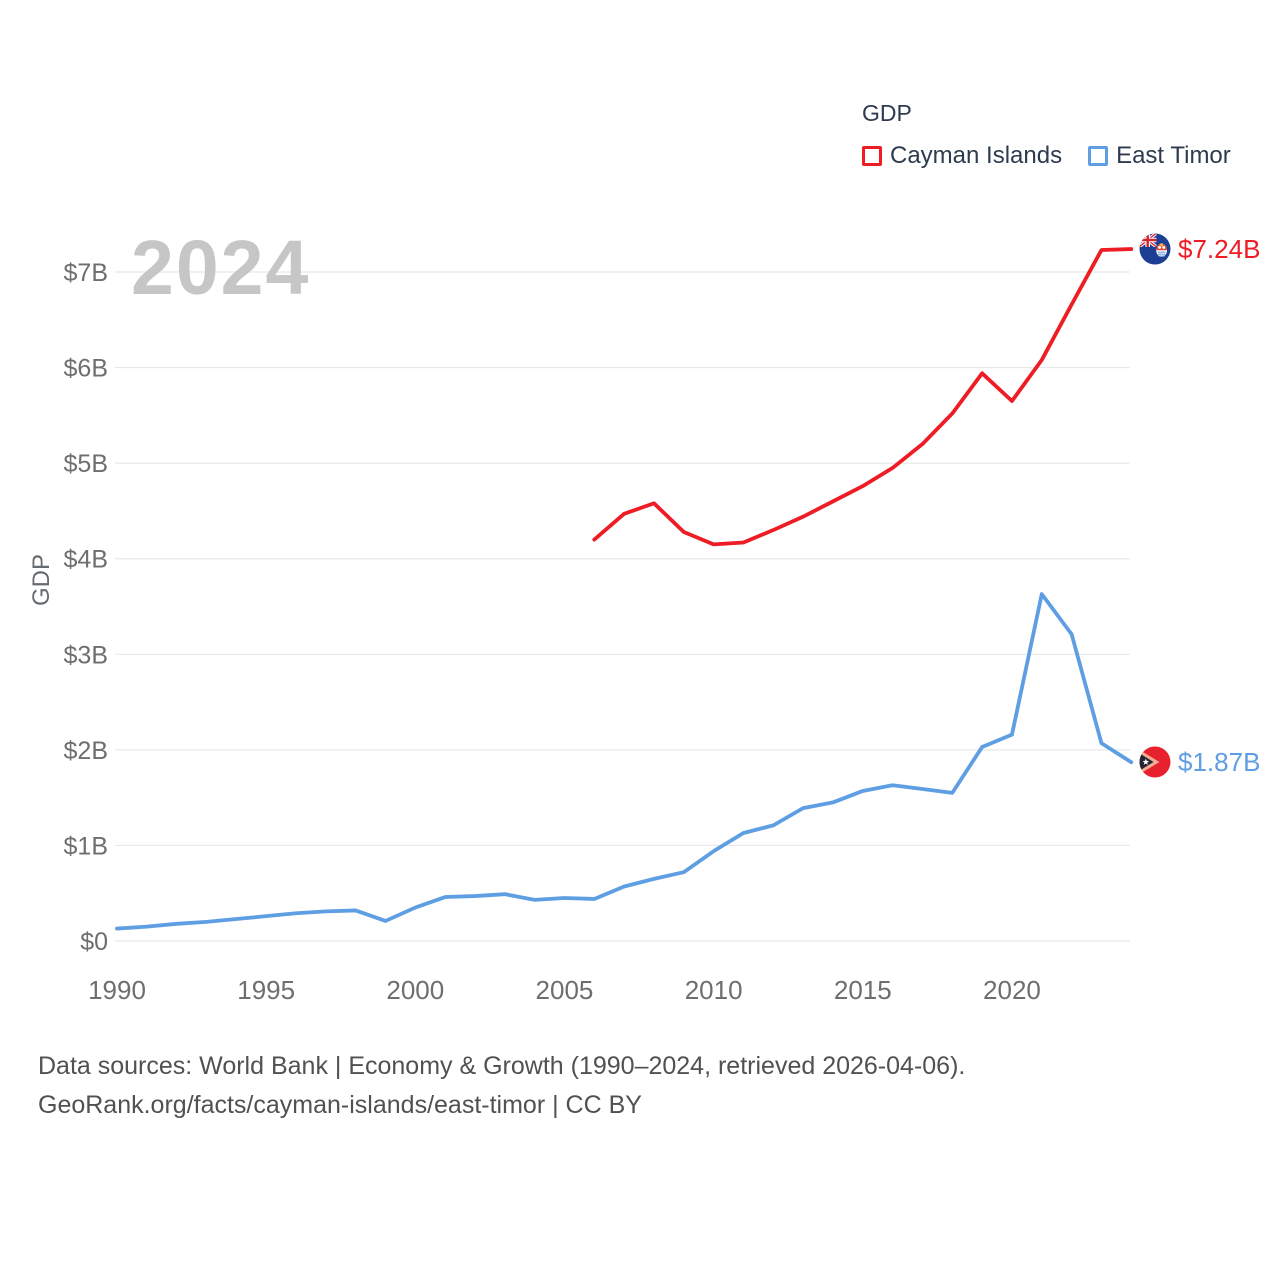  What do you see at coordinates (86, 560) in the screenshot?
I see `y-tick-label: $4B` at bounding box center [86, 560].